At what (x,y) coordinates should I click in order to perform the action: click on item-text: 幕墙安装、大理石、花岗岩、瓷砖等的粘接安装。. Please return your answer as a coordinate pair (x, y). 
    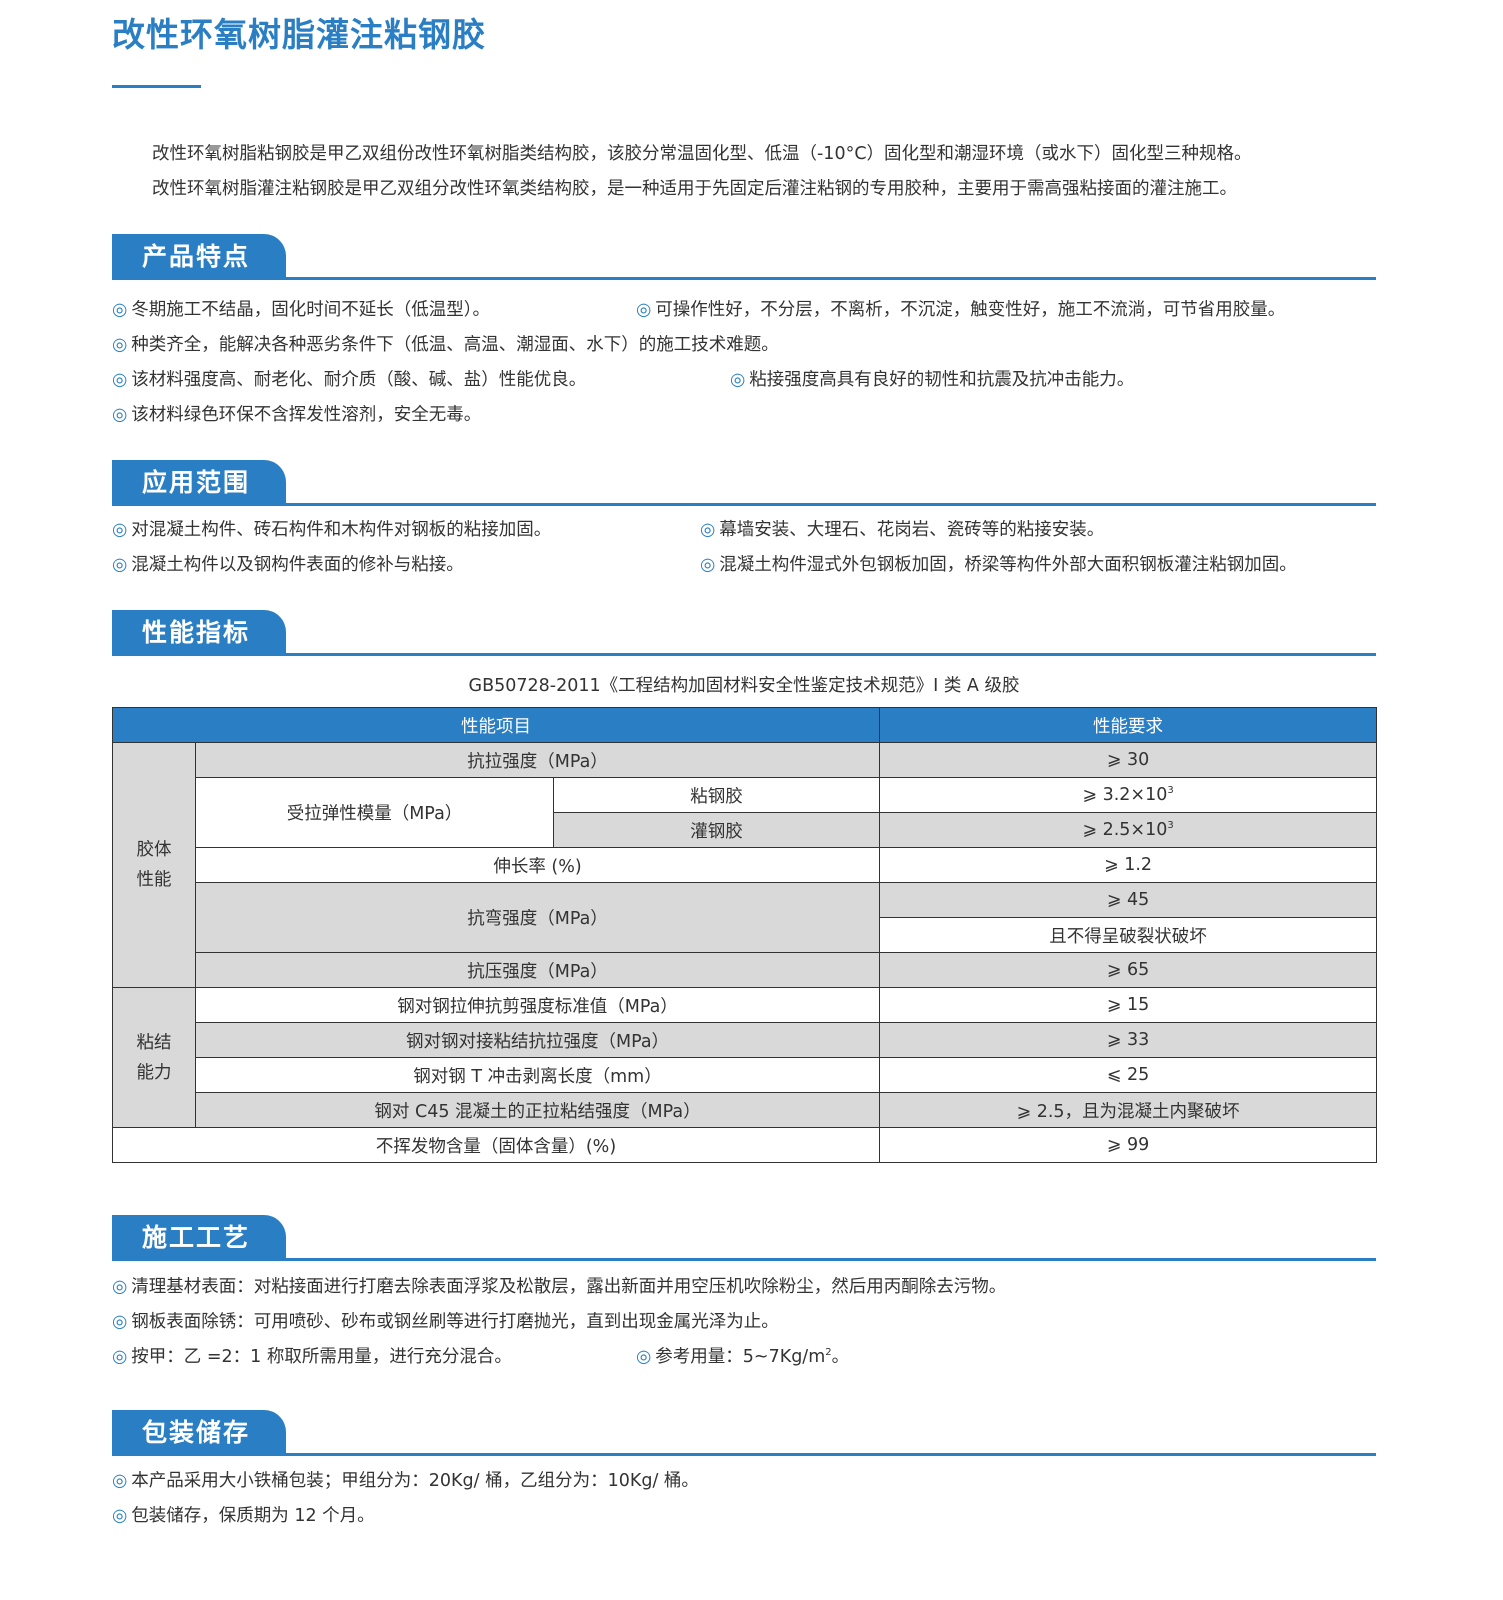
    Looking at the image, I should click on (912, 530).